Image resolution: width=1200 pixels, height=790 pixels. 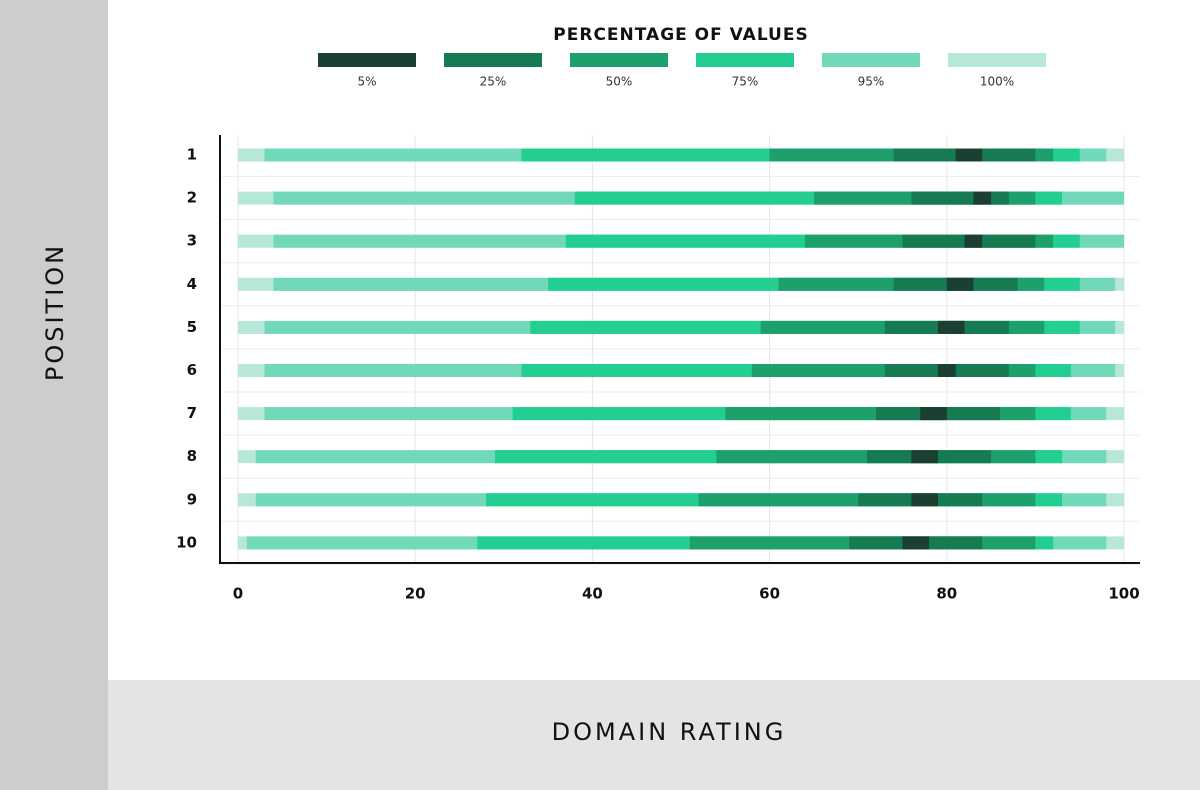 I want to click on x-tick-label: 100, so click(x=1123, y=594).